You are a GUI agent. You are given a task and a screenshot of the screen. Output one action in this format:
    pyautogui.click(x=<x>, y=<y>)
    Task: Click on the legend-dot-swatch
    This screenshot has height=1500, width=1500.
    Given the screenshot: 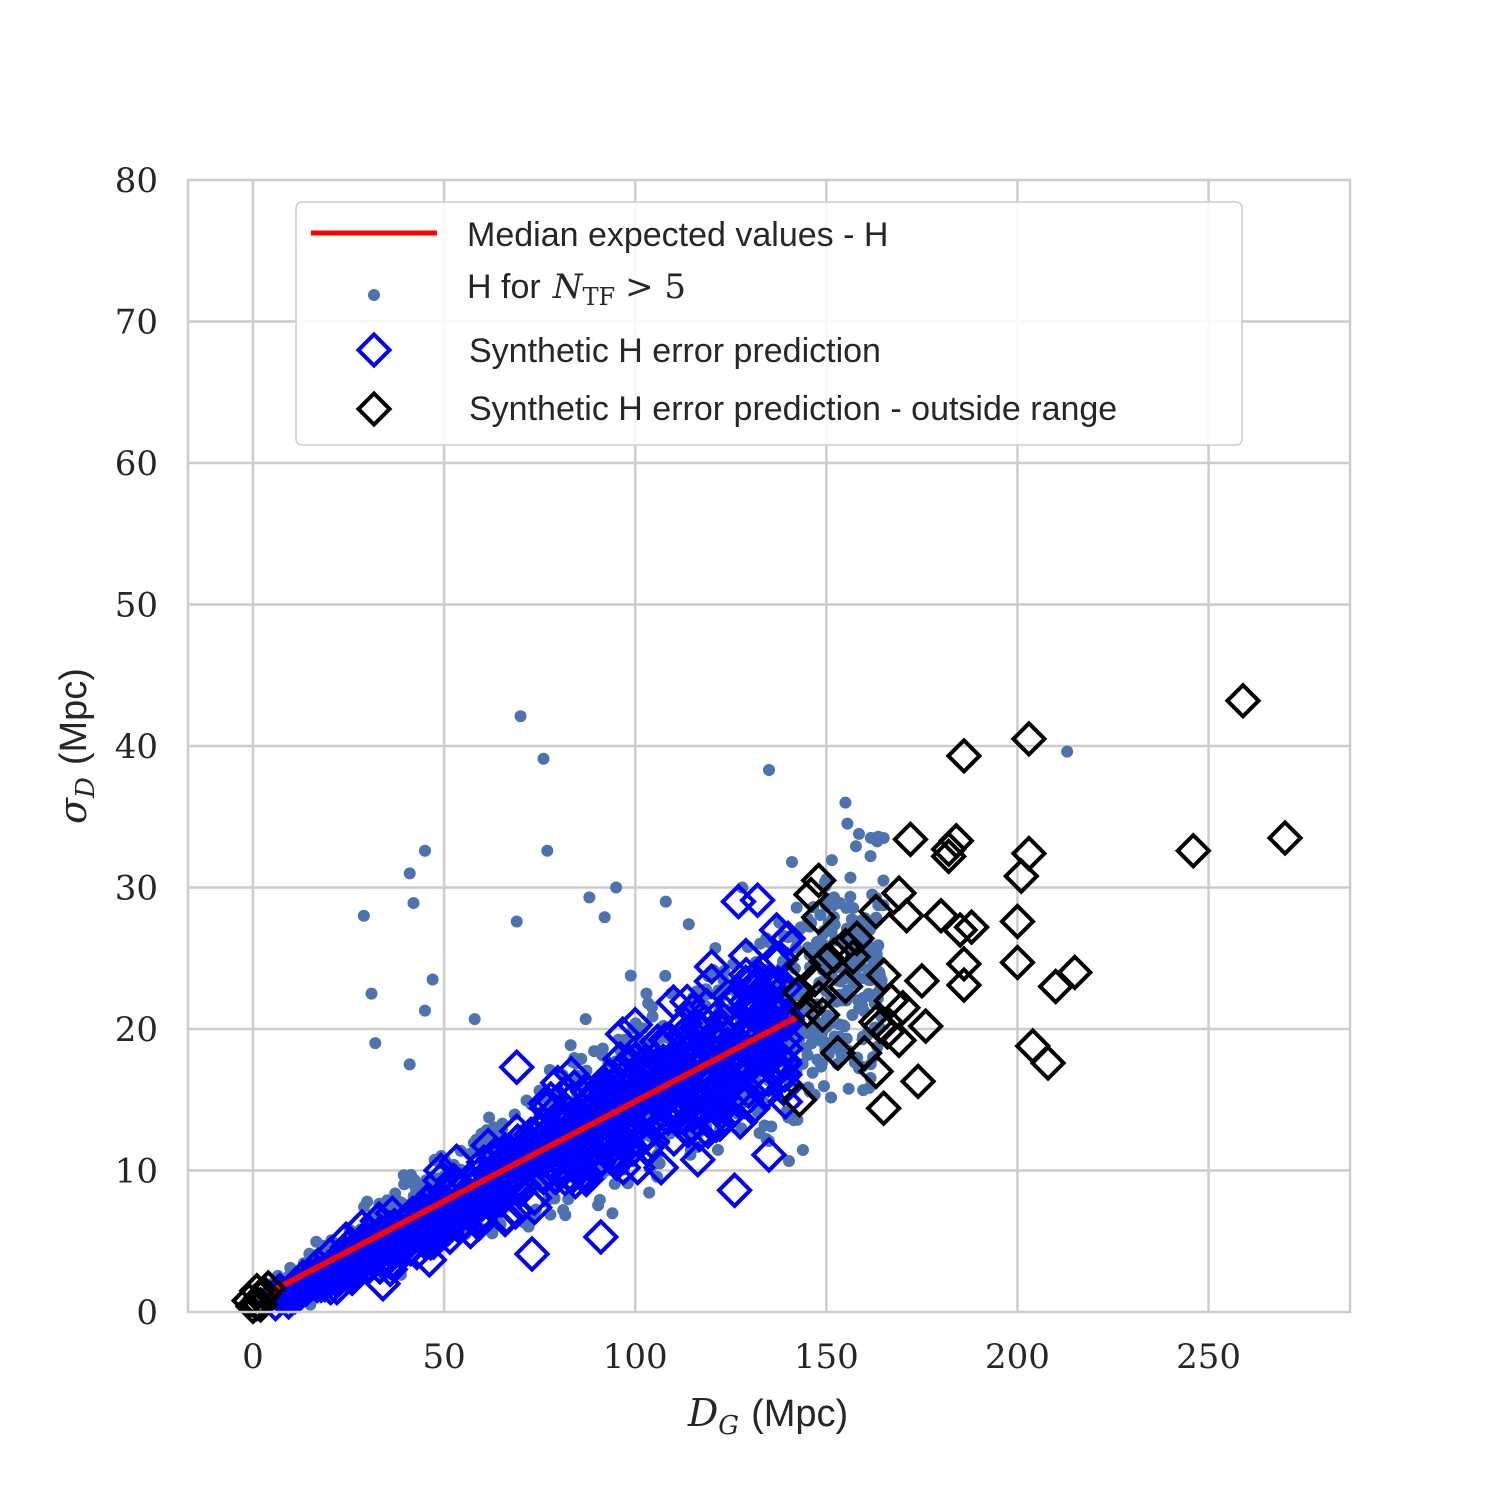 What is the action you would take?
    pyautogui.click(x=374, y=295)
    